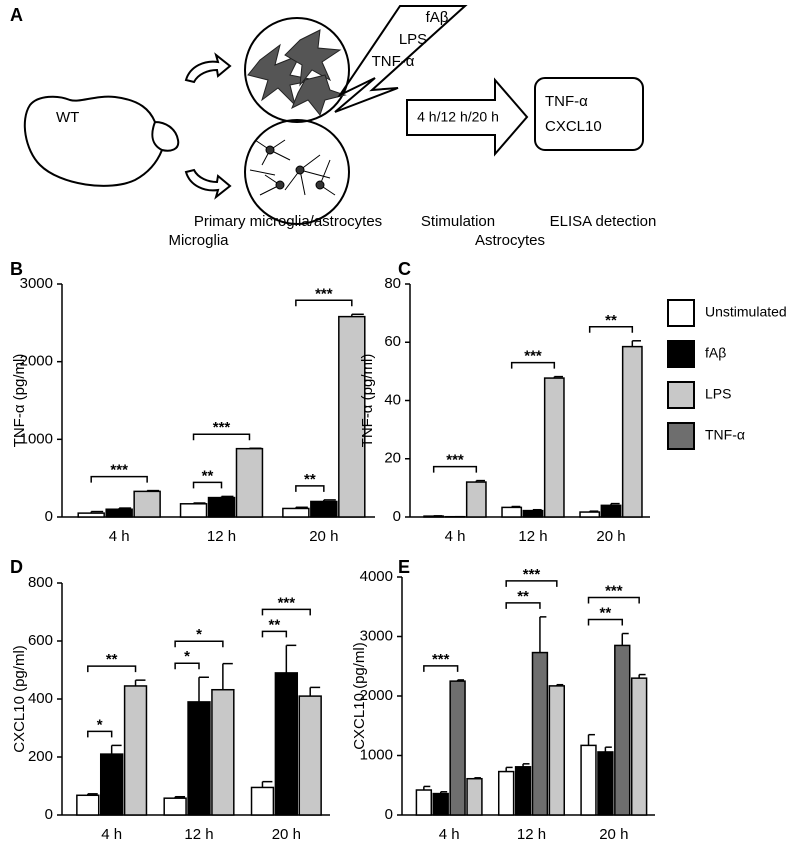 Image resolution: width=794 pixels, height=845 pixels. Describe the element at coordinates (40, 698) in the screenshot. I see `y-tick-label: 400` at that location.